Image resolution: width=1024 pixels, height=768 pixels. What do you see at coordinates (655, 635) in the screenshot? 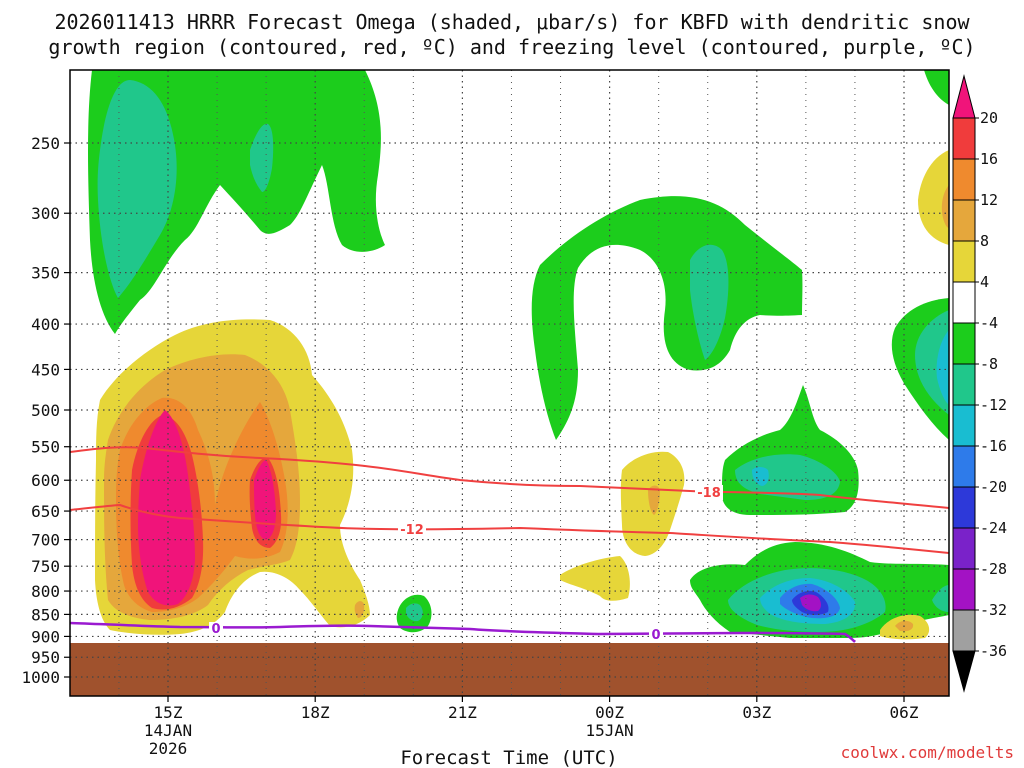
I see `contour-label-freezing-right: 0` at bounding box center [655, 635].